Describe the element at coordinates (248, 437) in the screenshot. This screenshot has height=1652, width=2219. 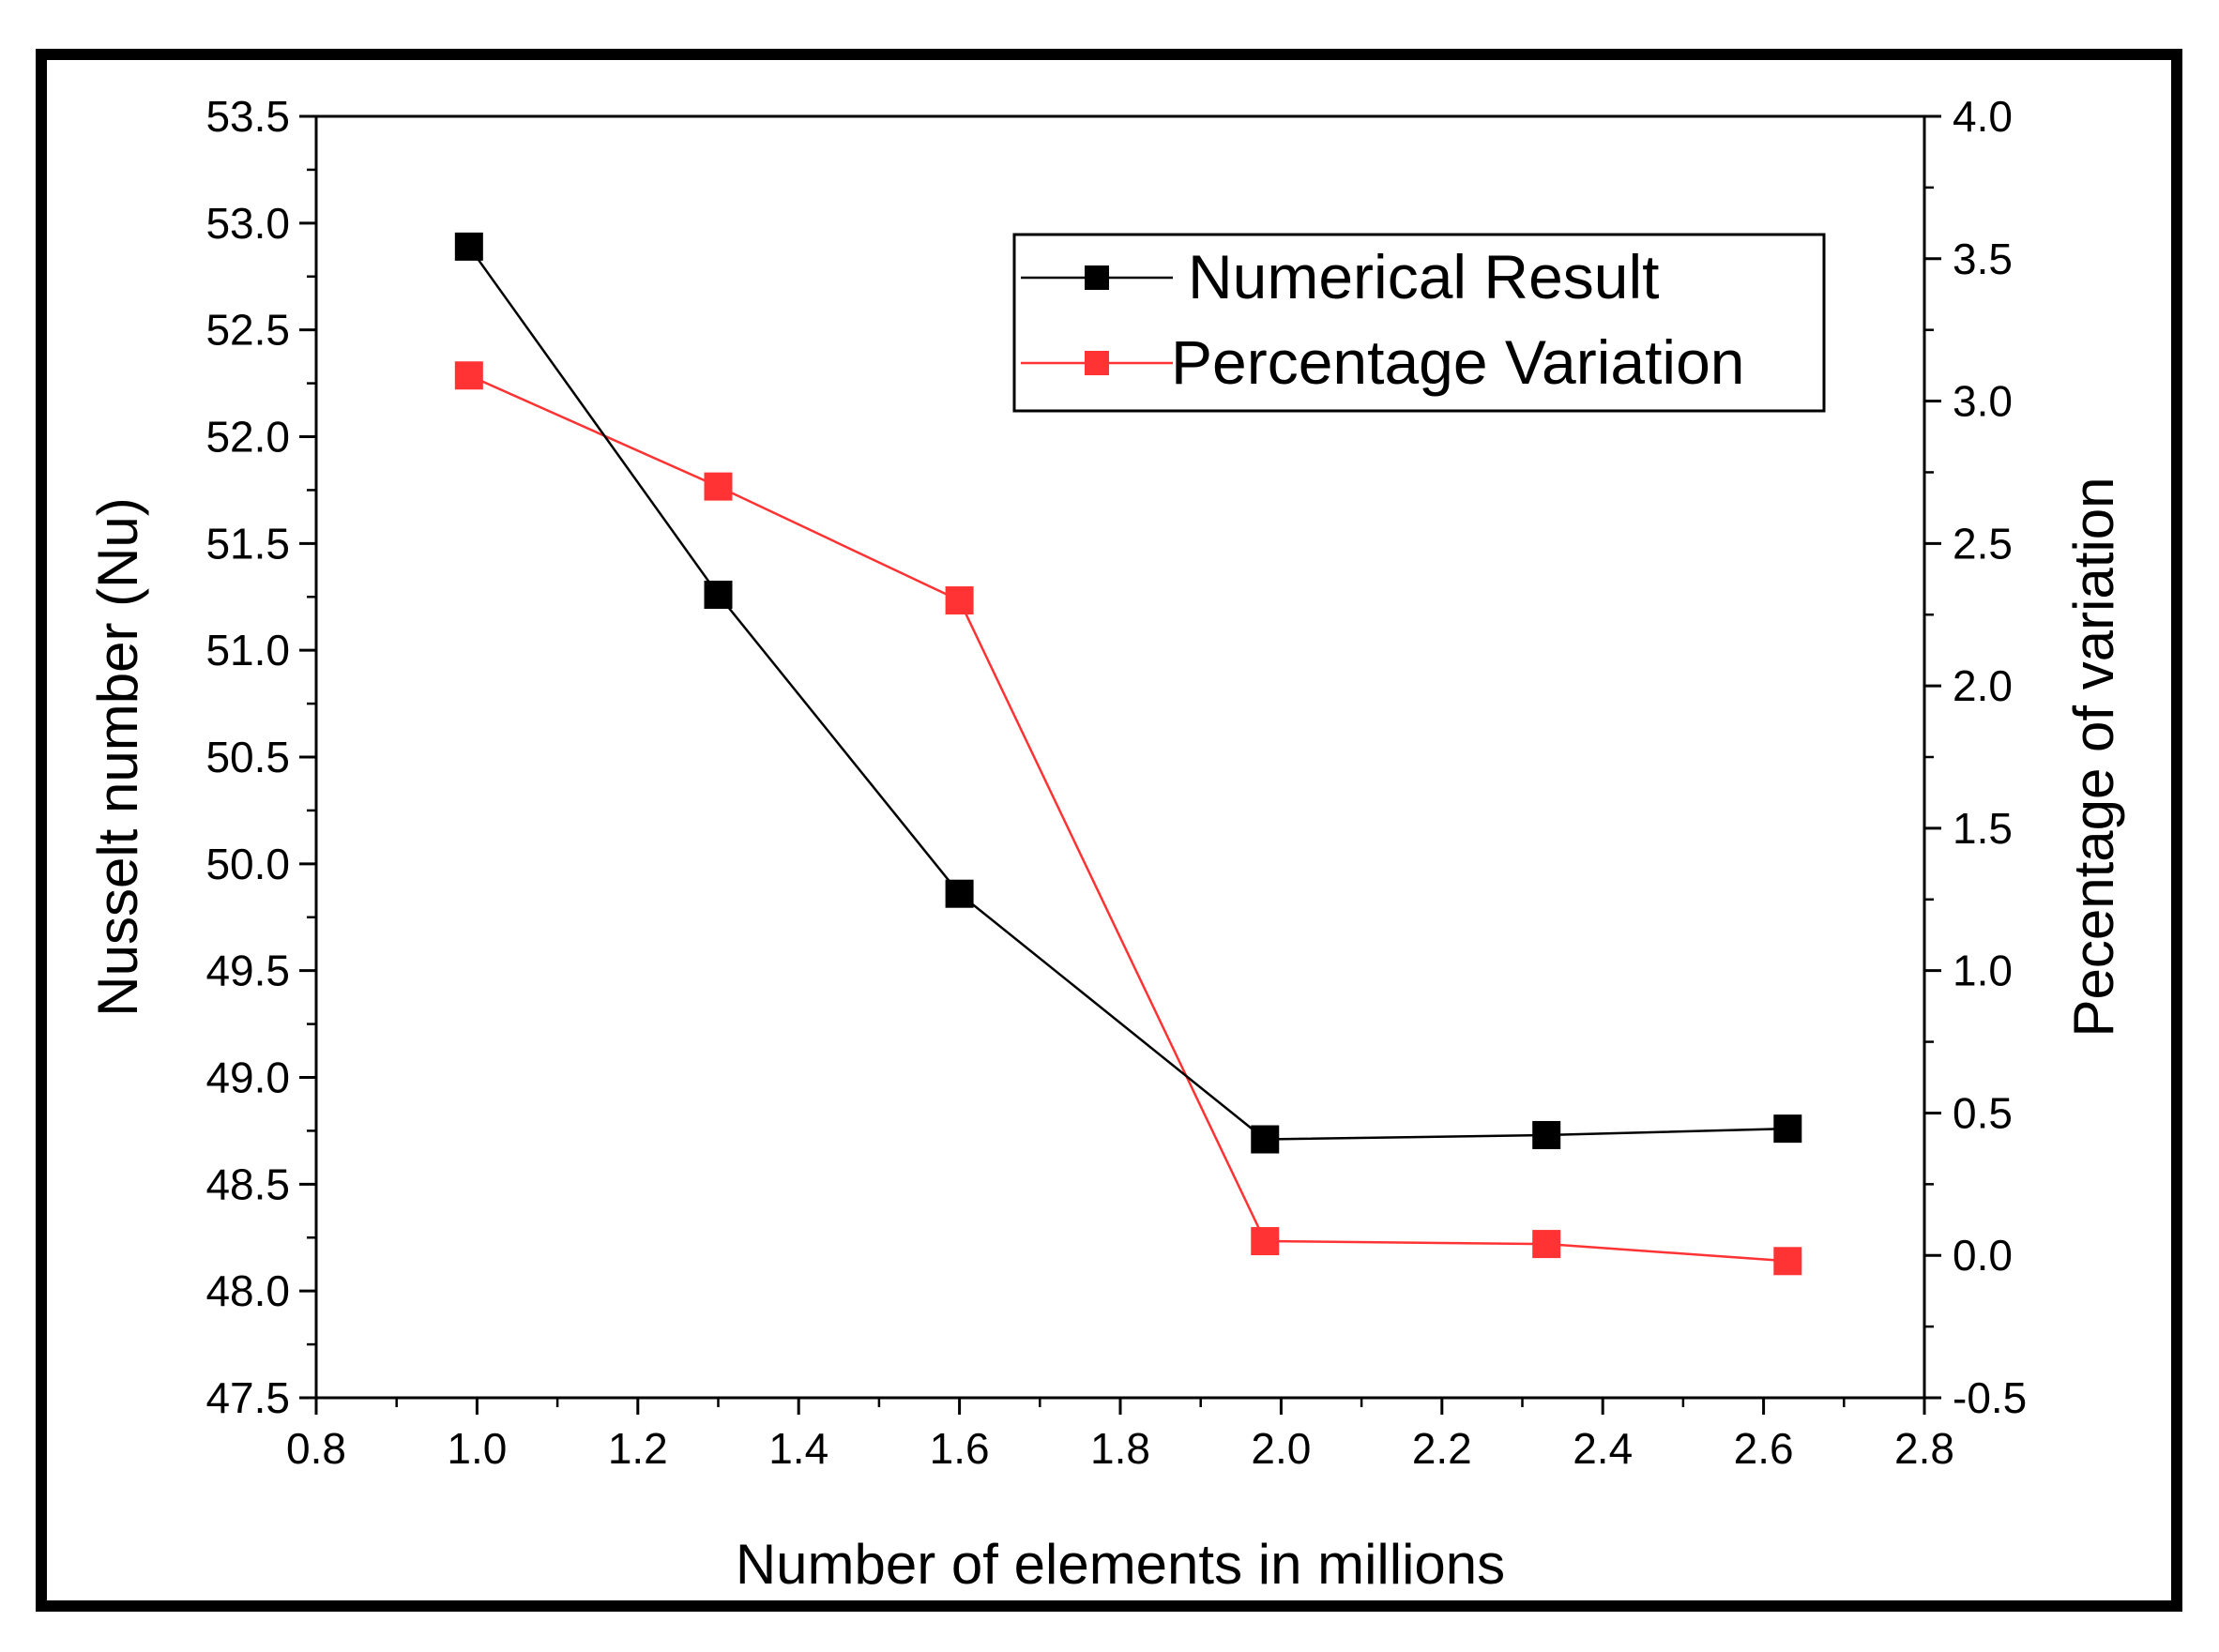
I see `y-left-tick-label: 52.0` at that location.